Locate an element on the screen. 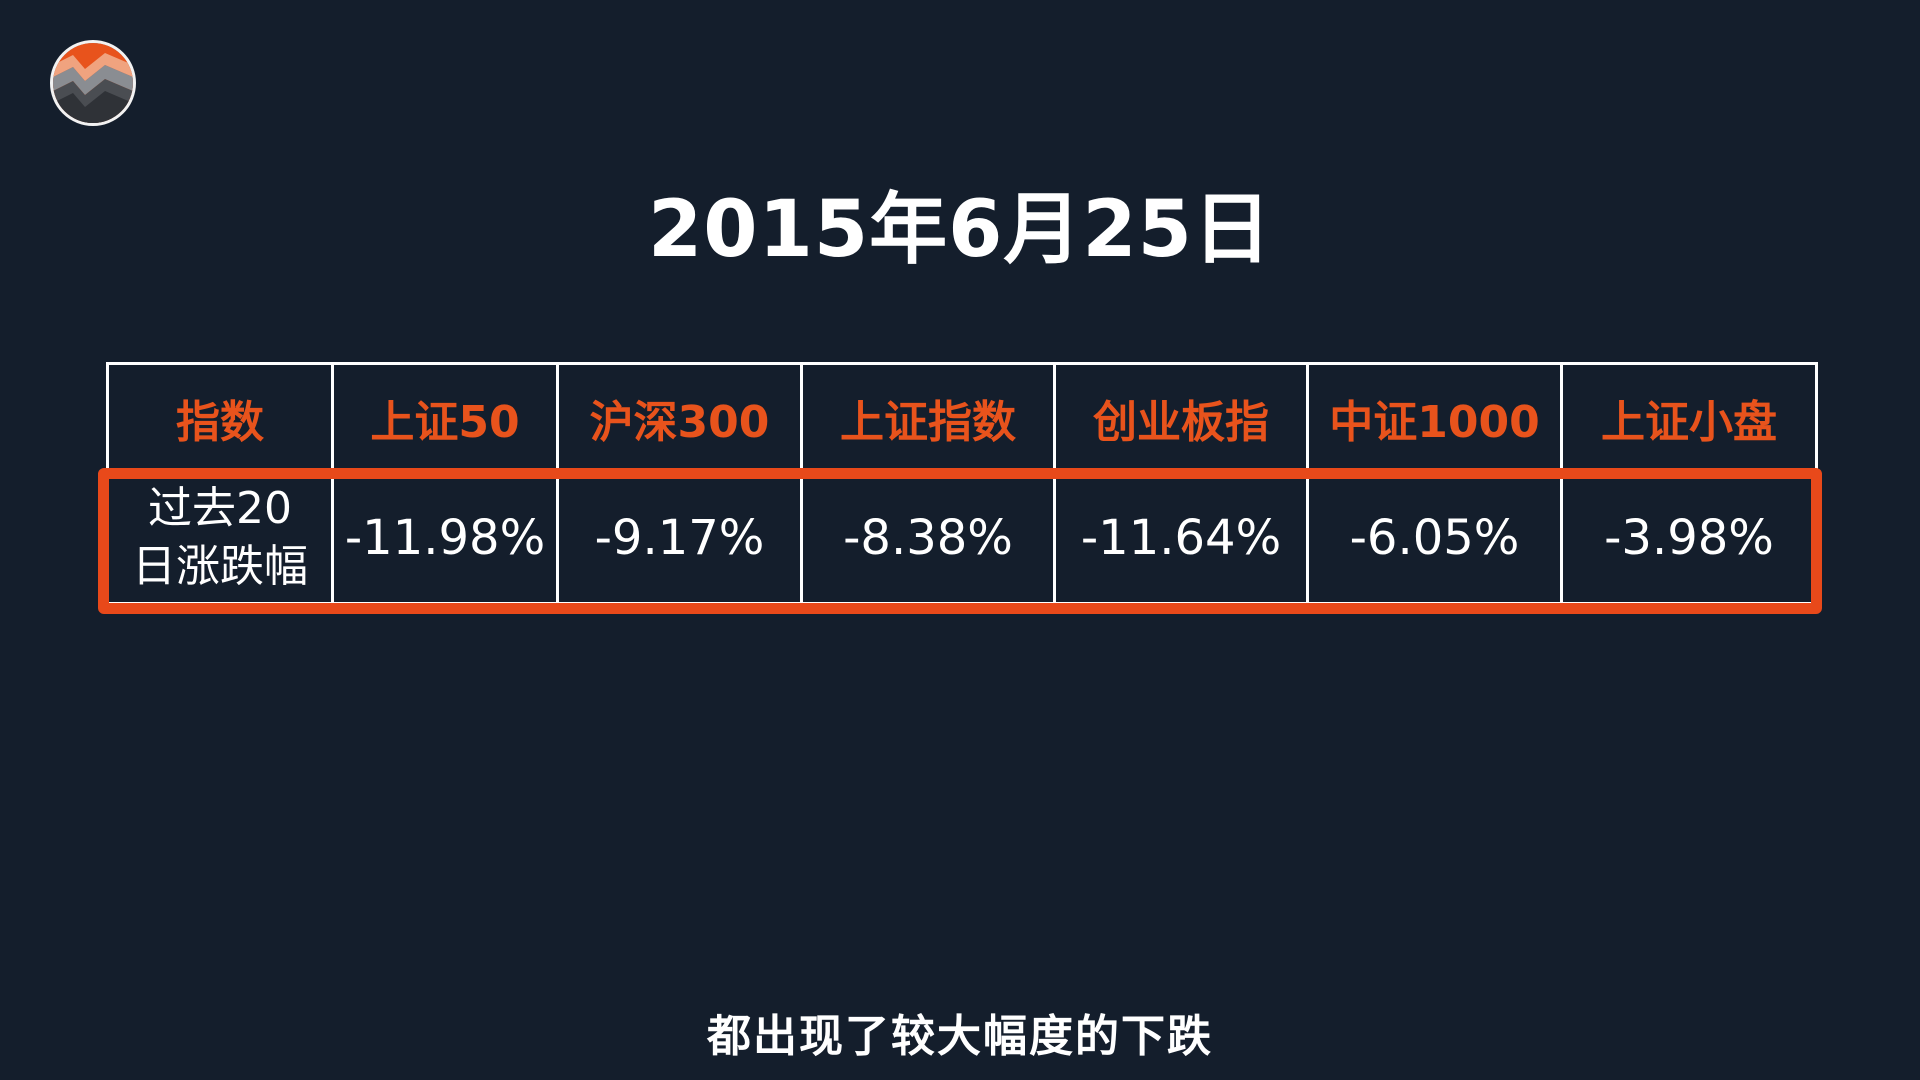 The width and height of the screenshot is (1920, 1080). zigzag-chart-logo-icon is located at coordinates (93, 83).